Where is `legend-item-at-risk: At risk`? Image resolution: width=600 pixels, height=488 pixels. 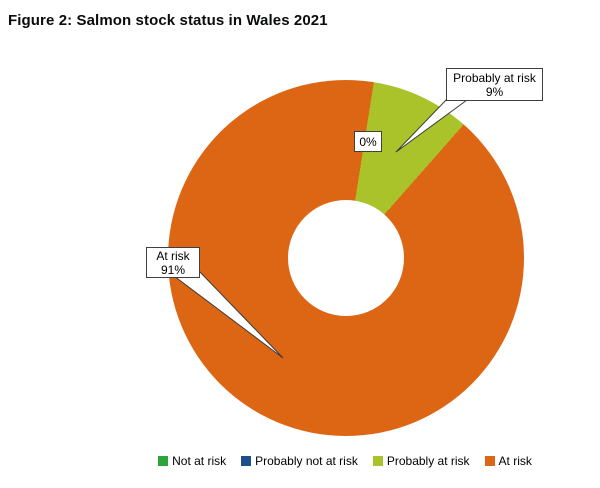
legend-item-at-risk: At risk is located at coordinates (508, 461).